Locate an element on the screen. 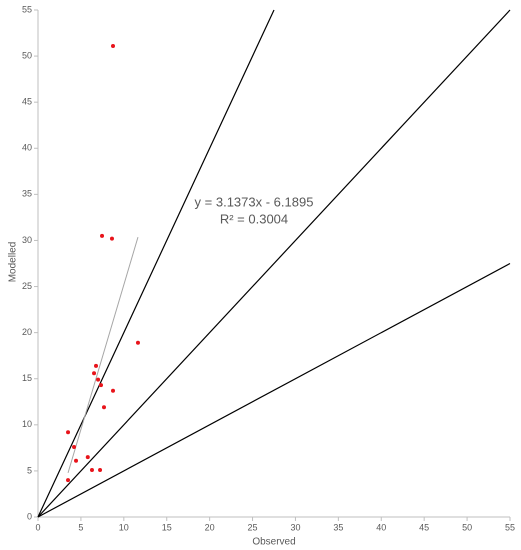 This screenshot has height=550, width=521. x-tick-label: 10 is located at coordinates (124, 527).